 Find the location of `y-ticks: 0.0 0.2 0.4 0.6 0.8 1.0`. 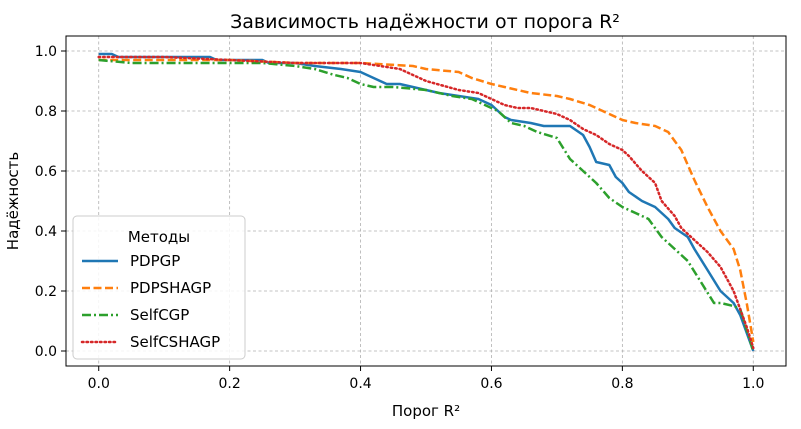

y-ticks: 0.0 0.2 0.4 0.6 0.8 1.0 is located at coordinates (50, 202).